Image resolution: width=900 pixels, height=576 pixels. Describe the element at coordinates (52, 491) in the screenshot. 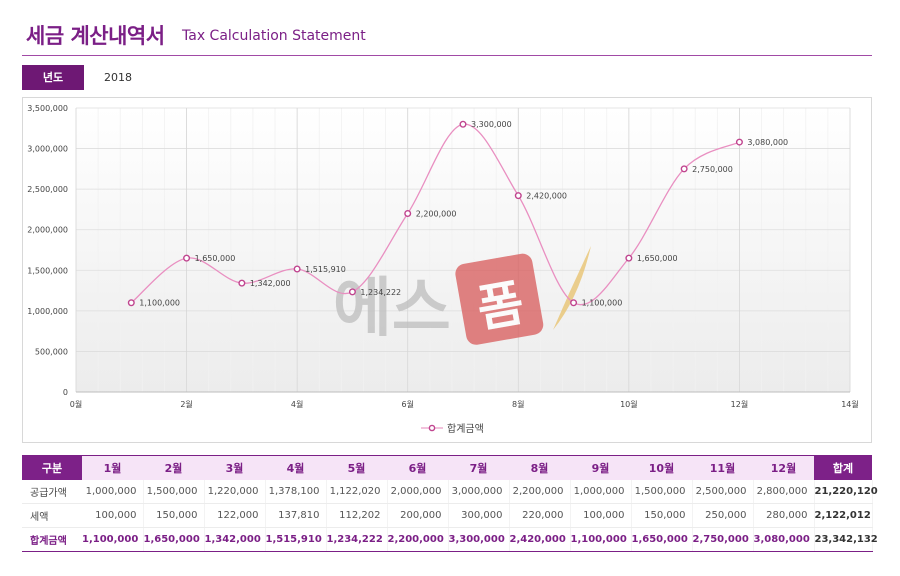

I see `row-label: 공급가액` at that location.